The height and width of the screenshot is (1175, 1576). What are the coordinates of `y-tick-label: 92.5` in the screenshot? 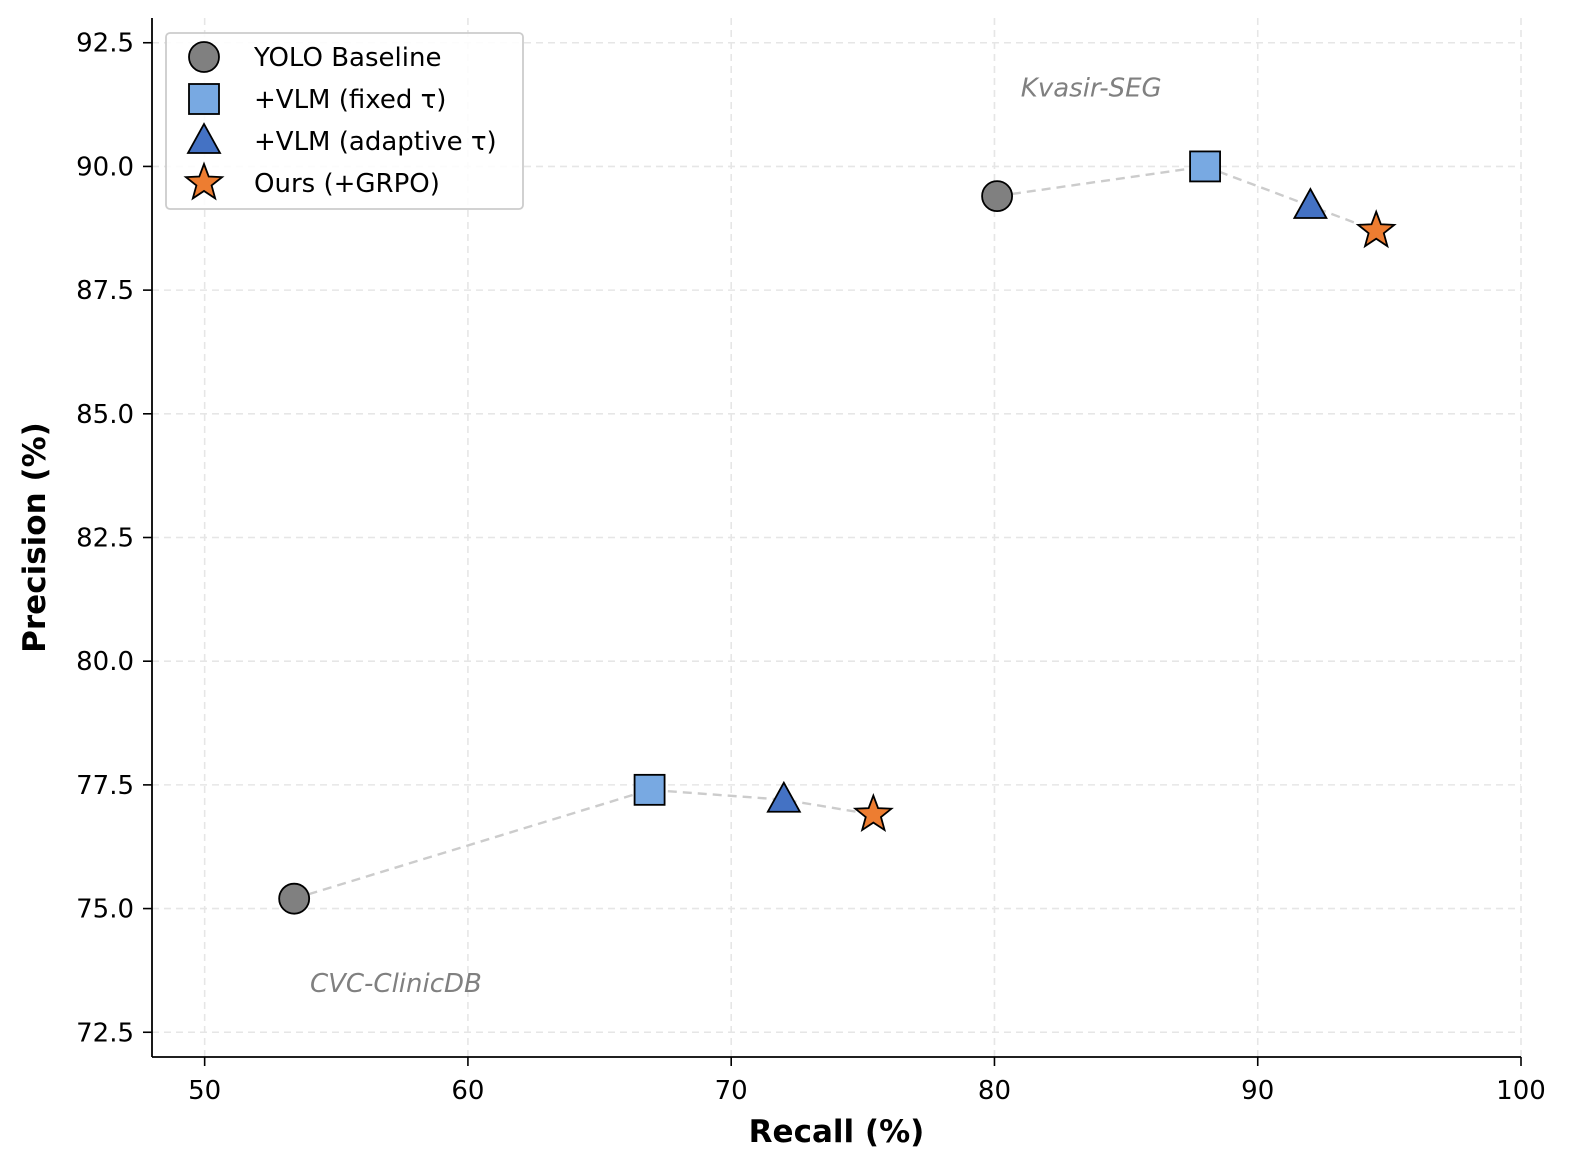 It's located at (105, 44).